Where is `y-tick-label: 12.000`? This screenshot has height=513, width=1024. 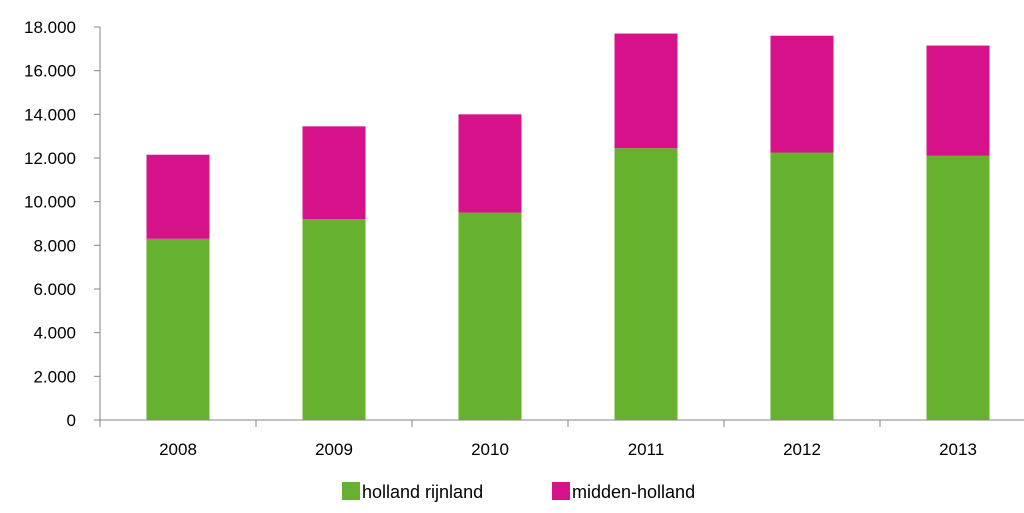 y-tick-label: 12.000 is located at coordinates (50, 158).